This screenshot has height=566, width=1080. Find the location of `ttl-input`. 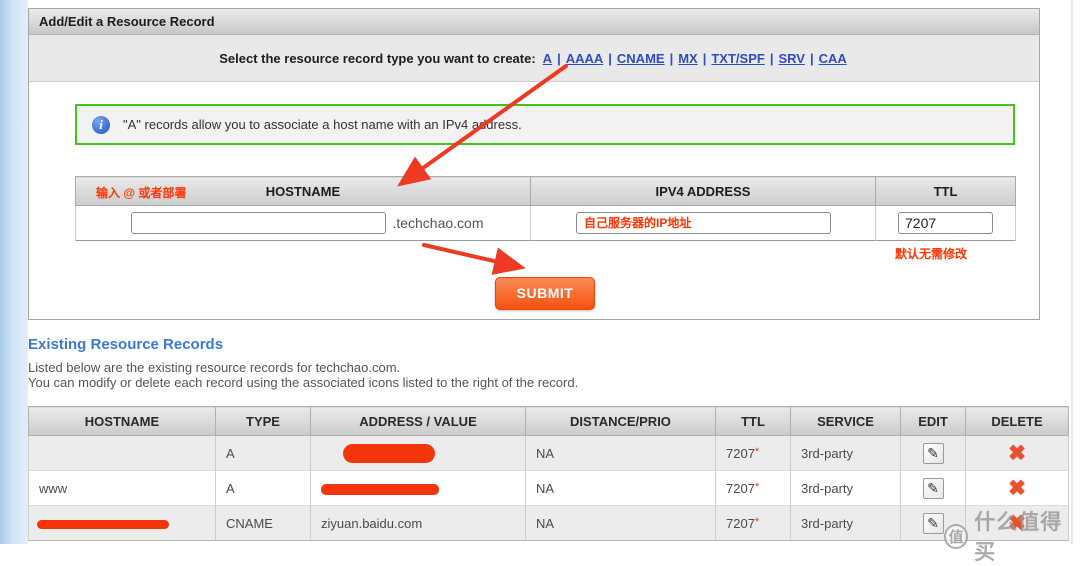

ttl-input is located at coordinates (945, 223).